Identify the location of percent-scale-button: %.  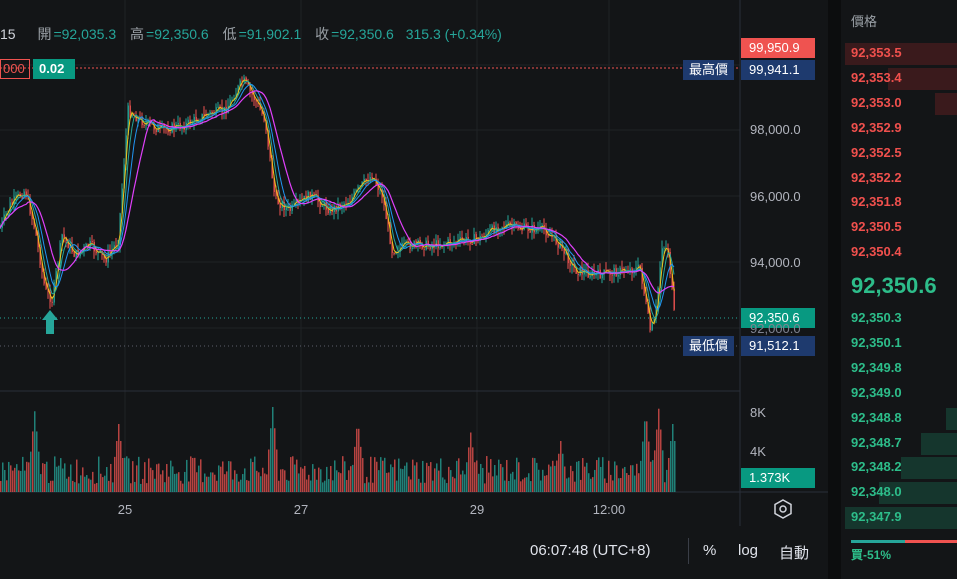
(710, 550).